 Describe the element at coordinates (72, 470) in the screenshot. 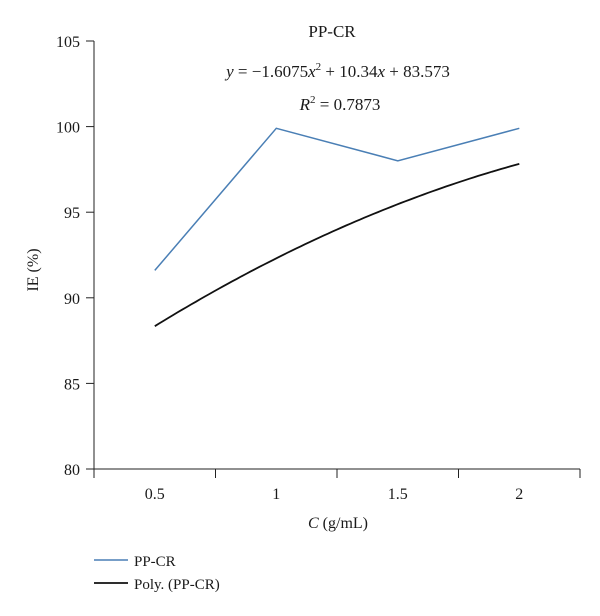

I see `y-tick-label: 80` at that location.